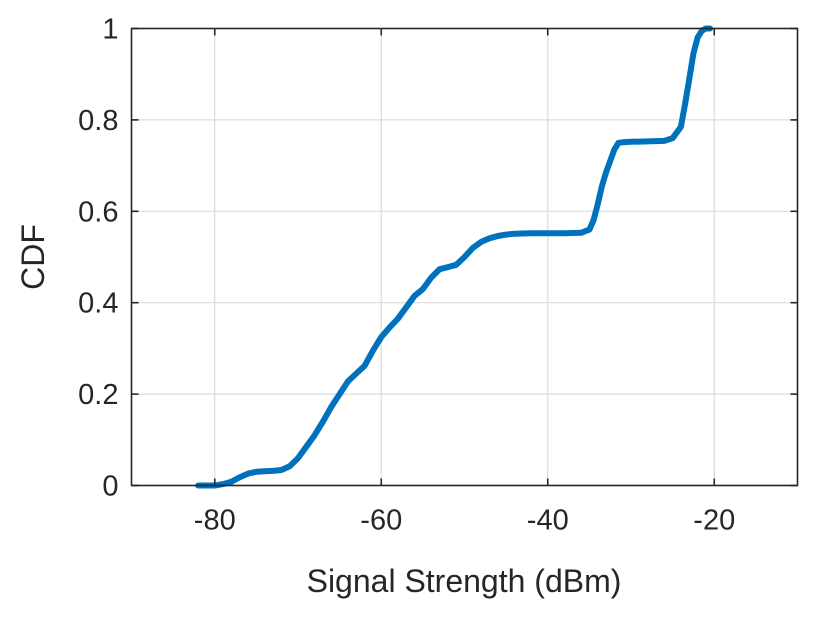 The width and height of the screenshot is (830, 622). I want to click on y-tick-label: 0.2, so click(98, 395).